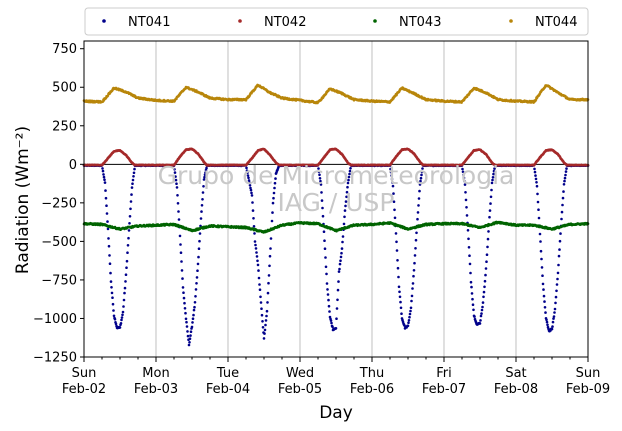  What do you see at coordinates (149, 22) in the screenshot?
I see `legend-label: NT041` at bounding box center [149, 22].